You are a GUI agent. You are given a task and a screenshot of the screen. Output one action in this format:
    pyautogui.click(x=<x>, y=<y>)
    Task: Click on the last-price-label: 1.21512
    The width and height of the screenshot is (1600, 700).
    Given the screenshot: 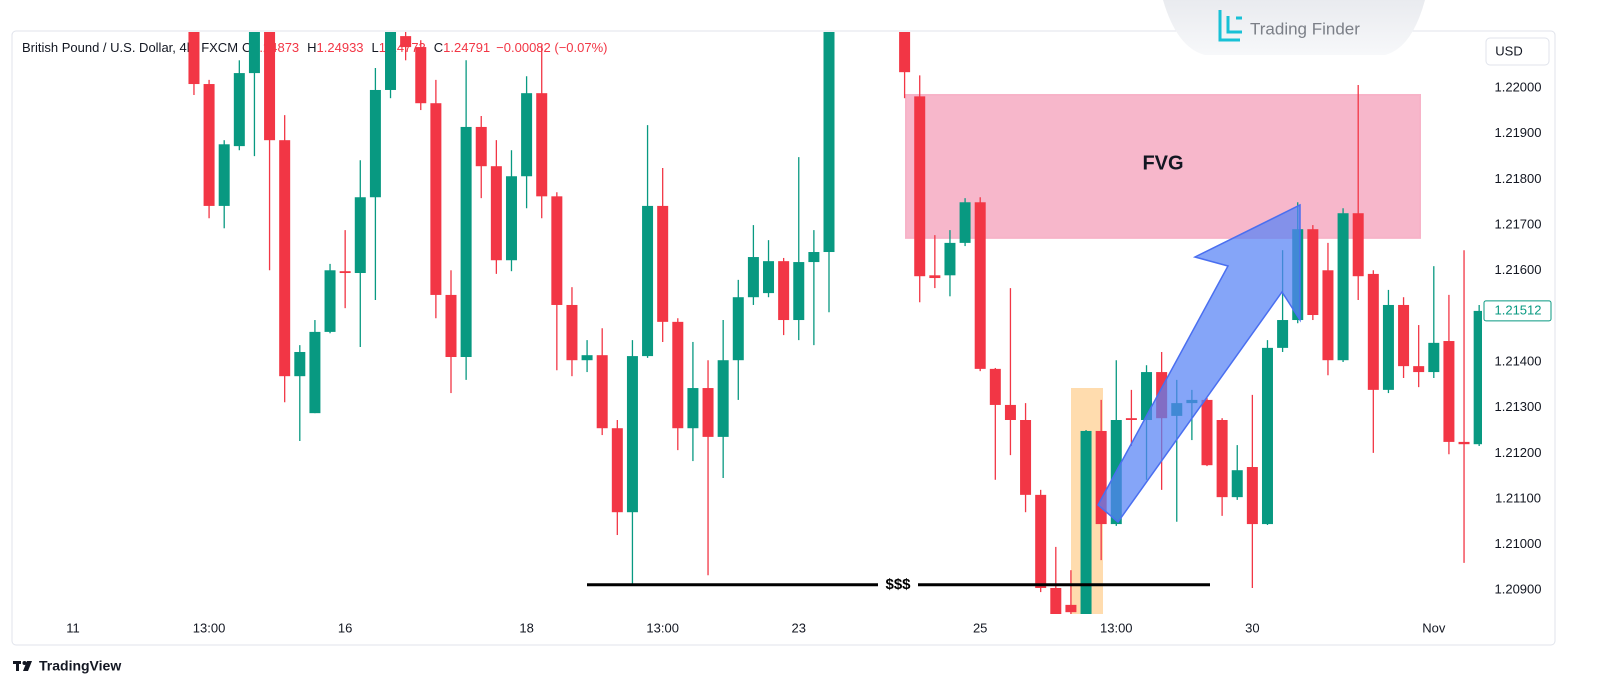 What is the action you would take?
    pyautogui.click(x=1518, y=309)
    